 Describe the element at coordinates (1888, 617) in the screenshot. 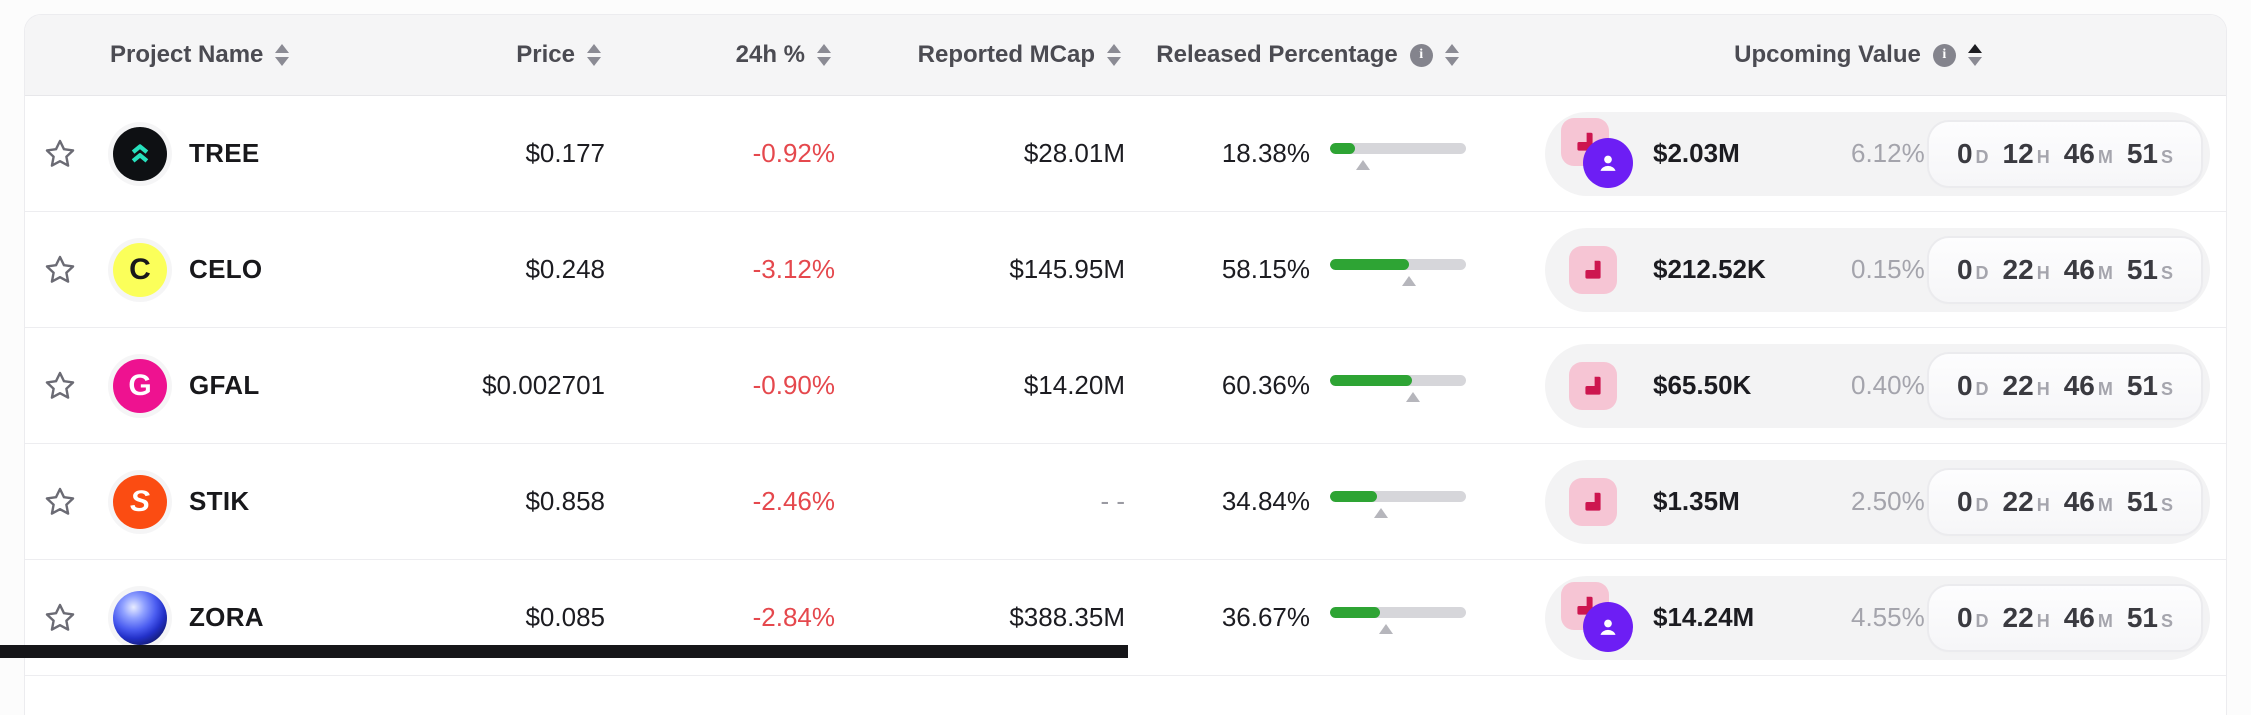

I see `upcoming-pct: 4.55%` at that location.